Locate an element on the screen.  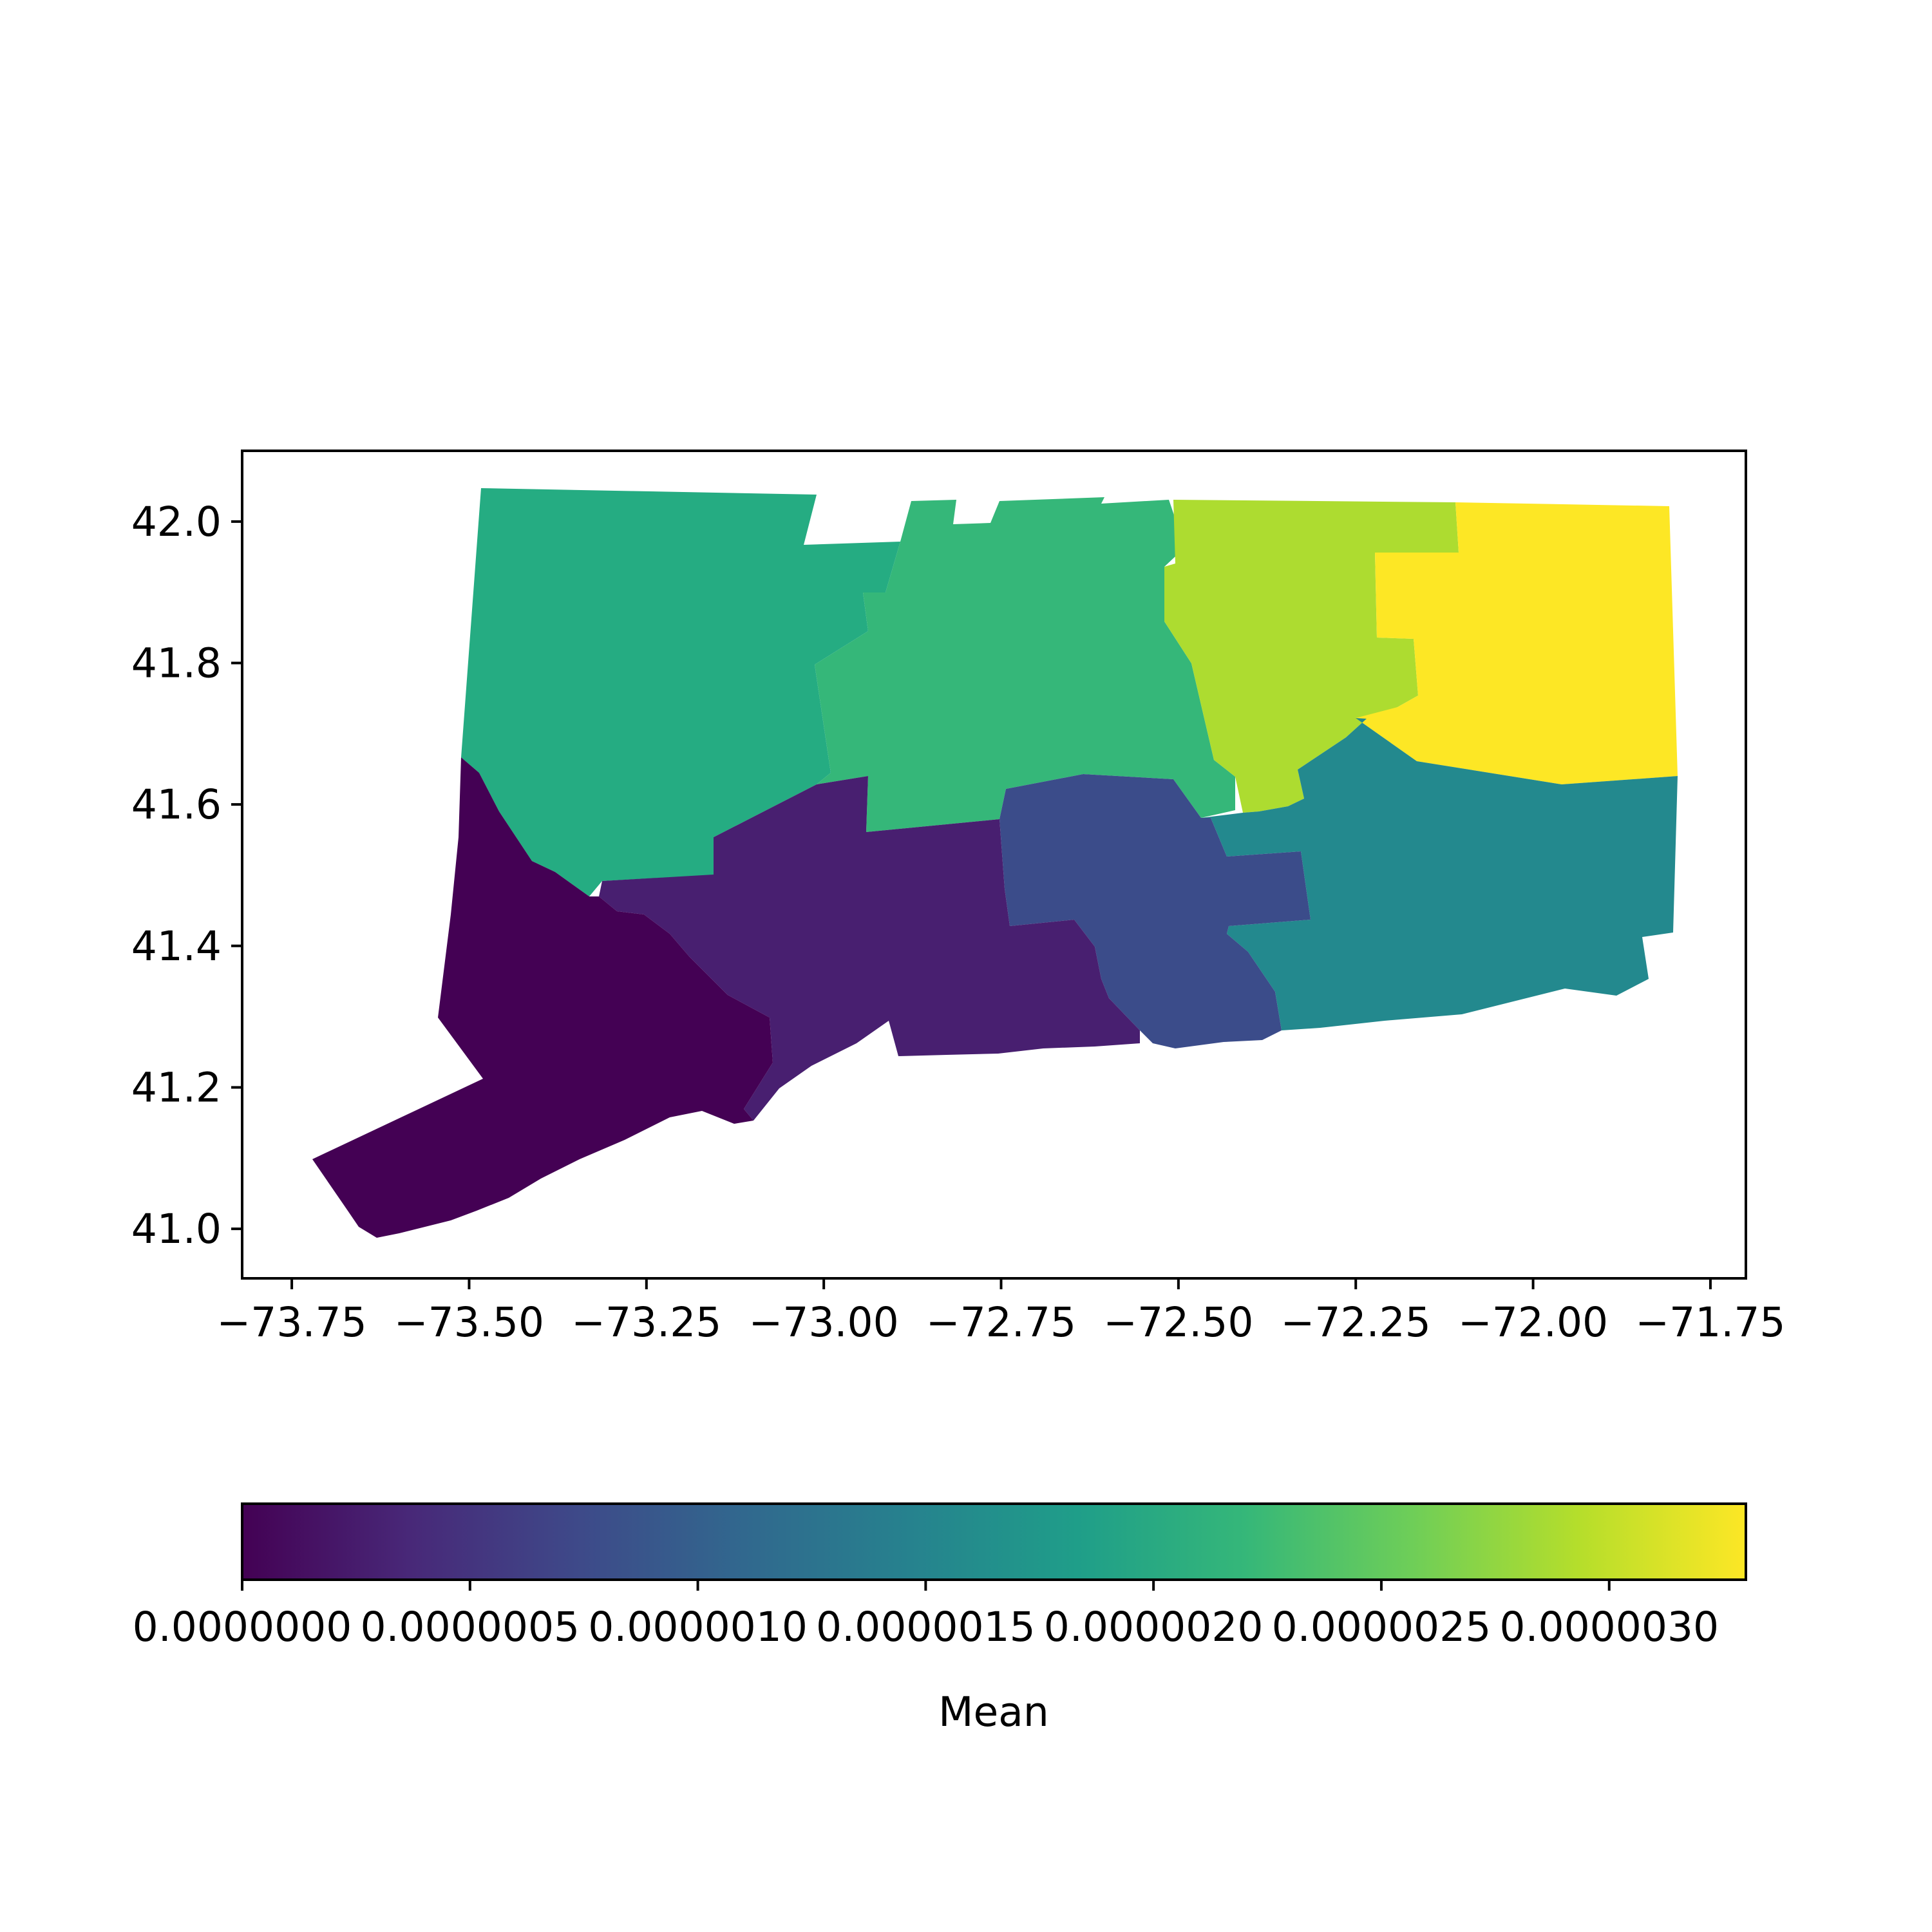
y-tick-label: 42.0 is located at coordinates (176, 522).